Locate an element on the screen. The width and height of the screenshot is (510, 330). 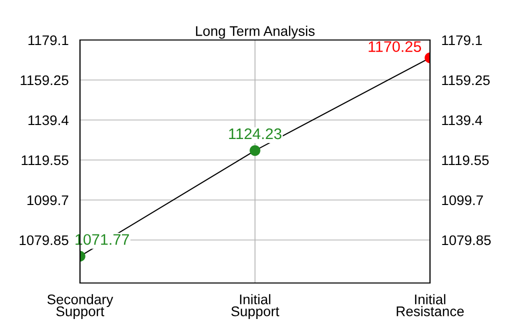
x-tick-label: Initial Resistance is located at coordinates (430, 305).